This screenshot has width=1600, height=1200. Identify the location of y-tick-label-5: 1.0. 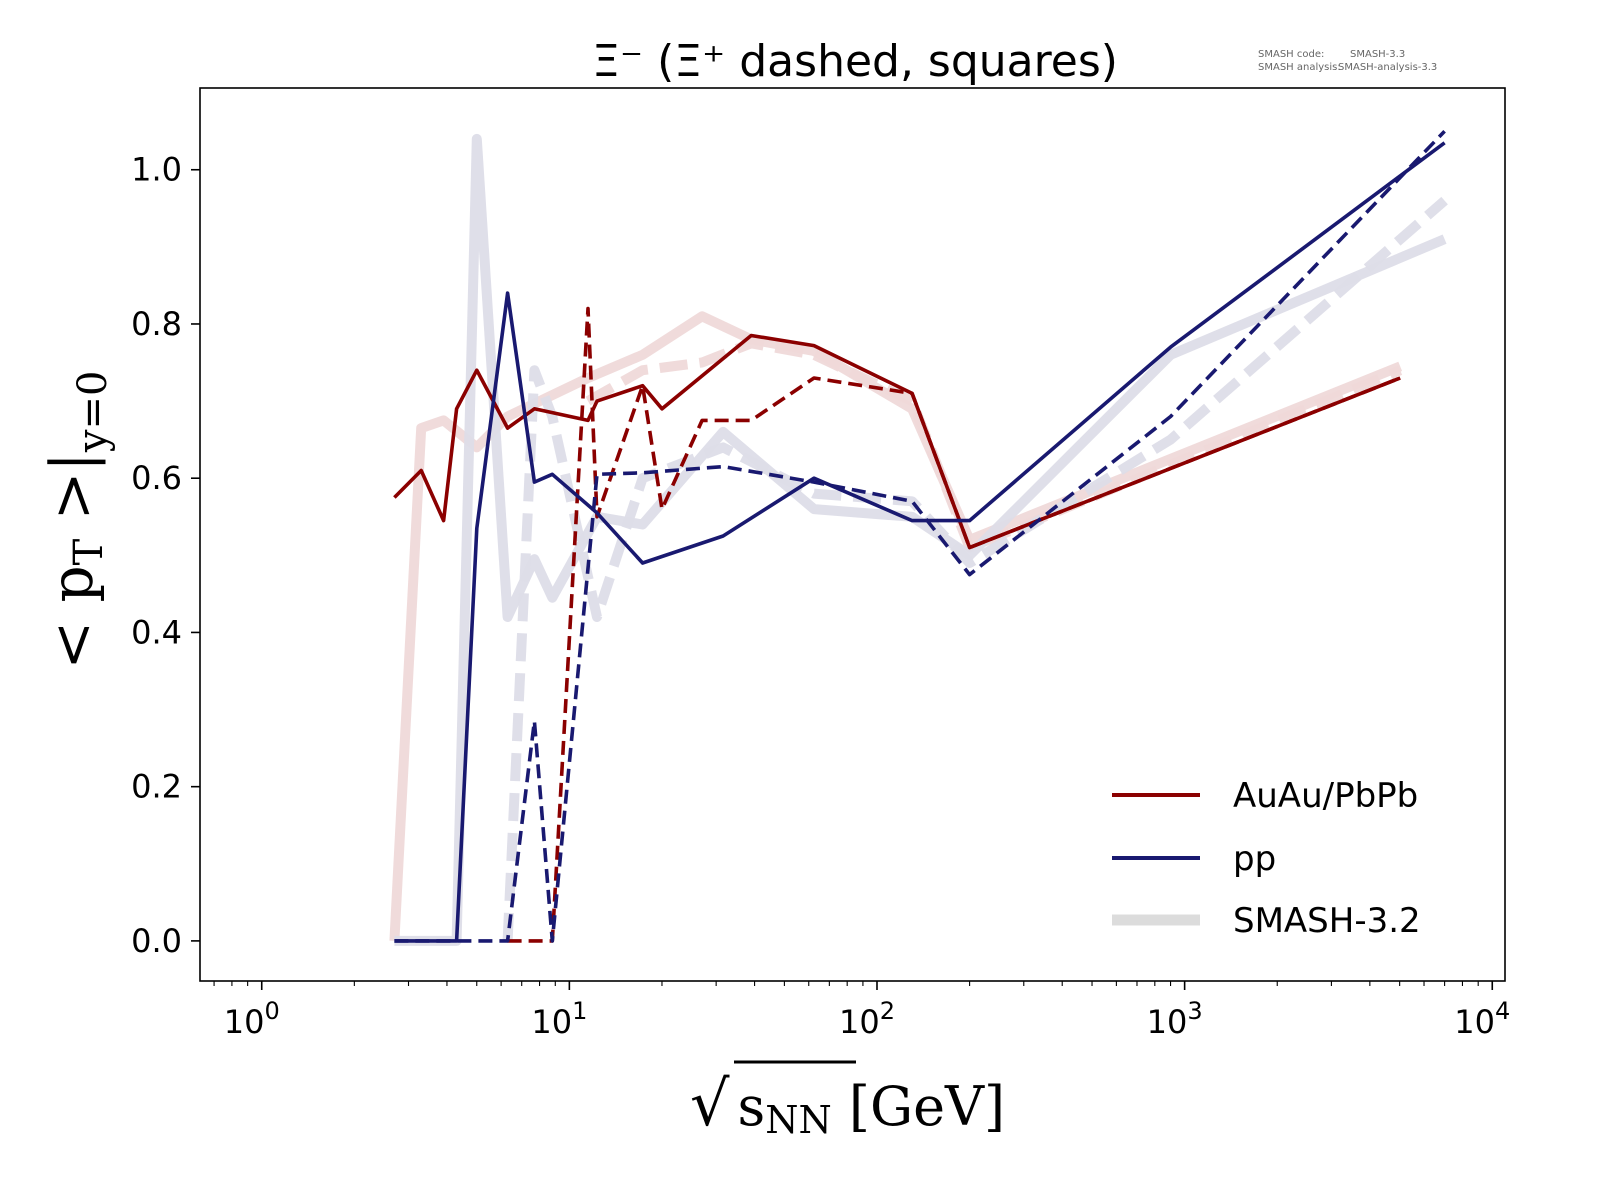
(156, 170).